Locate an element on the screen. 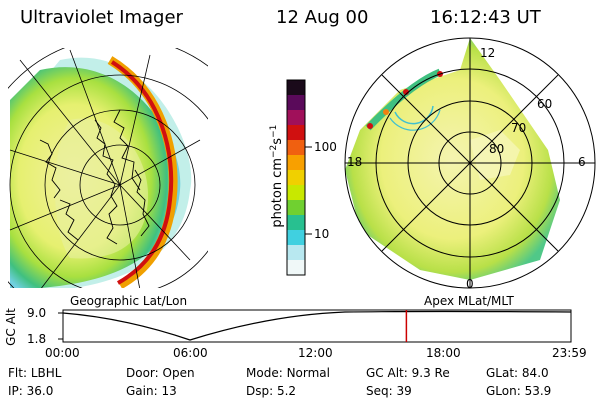 This screenshot has height=400, width=600. status-glat: GLat: 84.0 is located at coordinates (517, 373).